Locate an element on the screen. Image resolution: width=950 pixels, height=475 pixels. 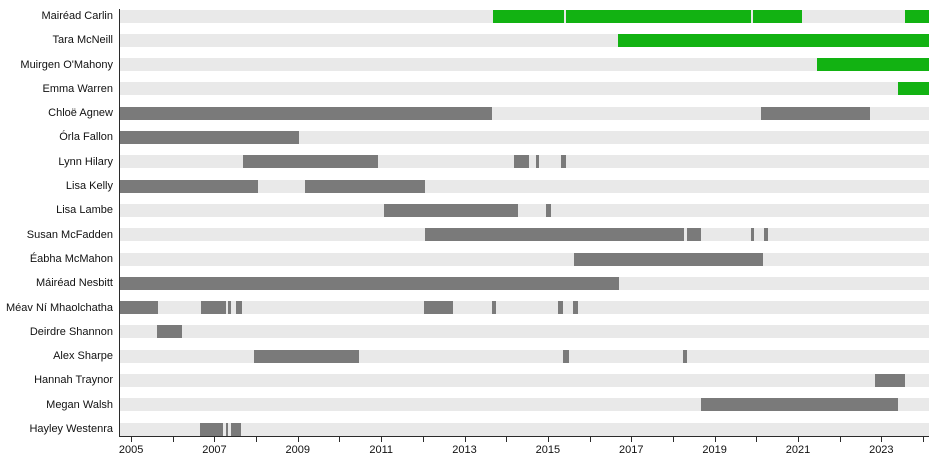
member-label: Máiréad Nesbitt is located at coordinates (74, 283).